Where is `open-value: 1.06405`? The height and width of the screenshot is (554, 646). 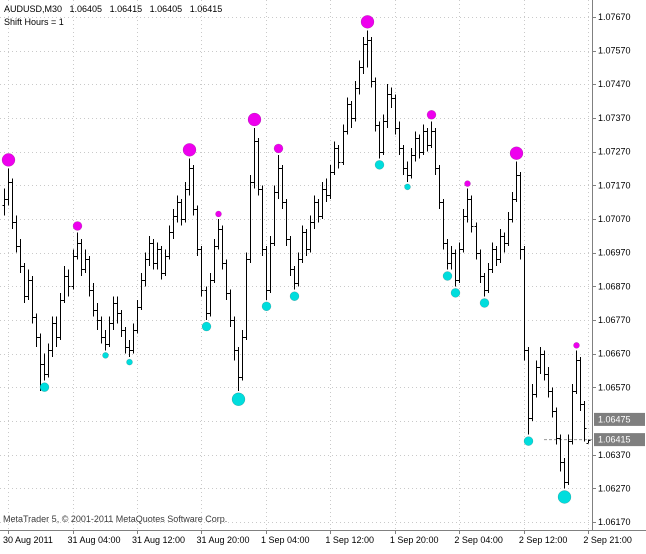 open-value: 1.06405 is located at coordinates (86, 9).